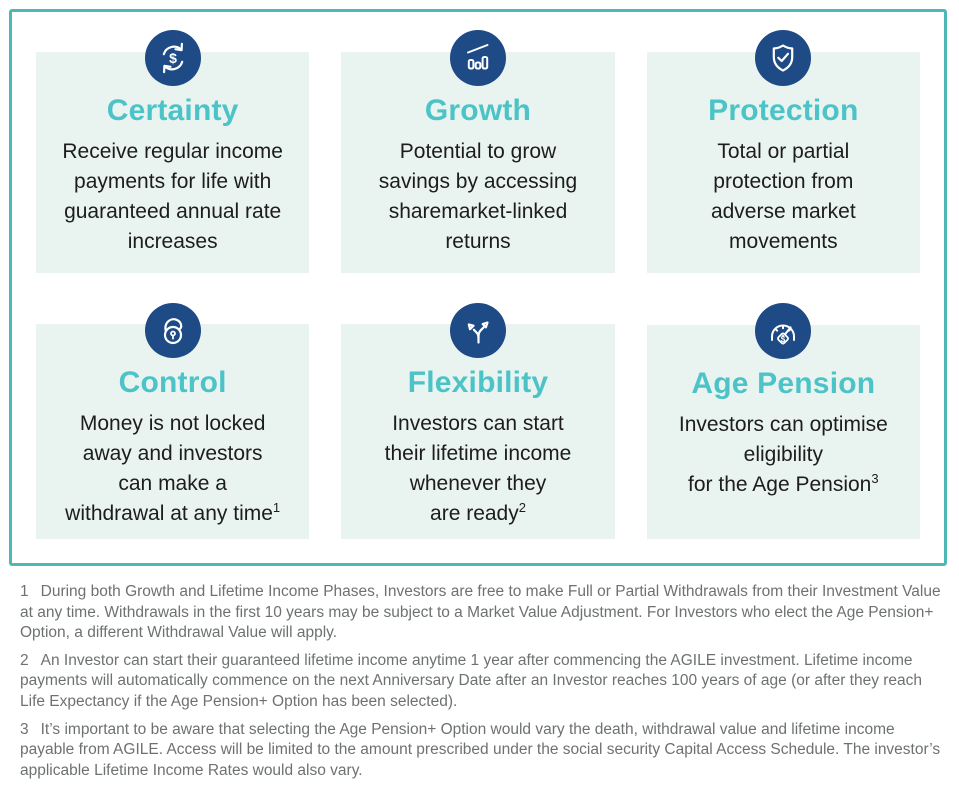 The width and height of the screenshot is (959, 788). What do you see at coordinates (478, 110) in the screenshot?
I see `card-title: Growth` at bounding box center [478, 110].